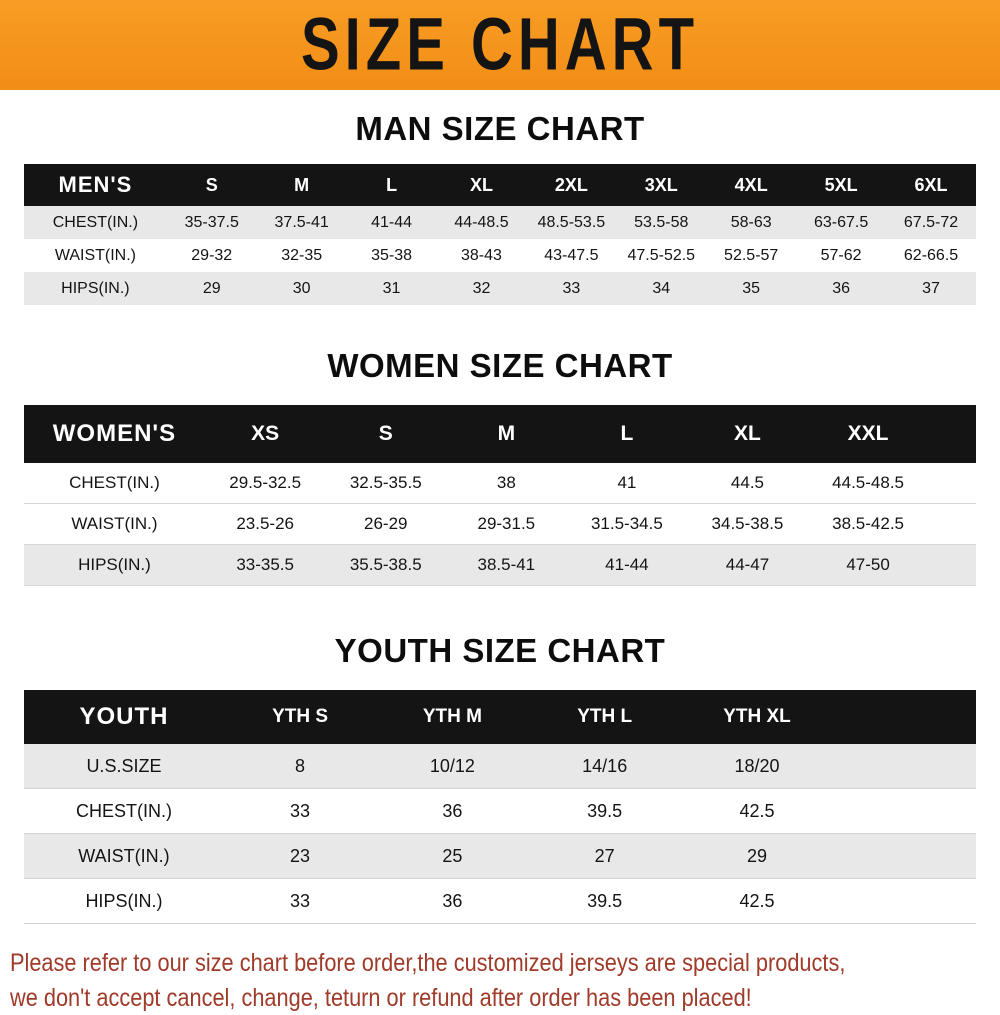  What do you see at coordinates (124, 766) in the screenshot?
I see `row-label: U.S.SIZE` at bounding box center [124, 766].